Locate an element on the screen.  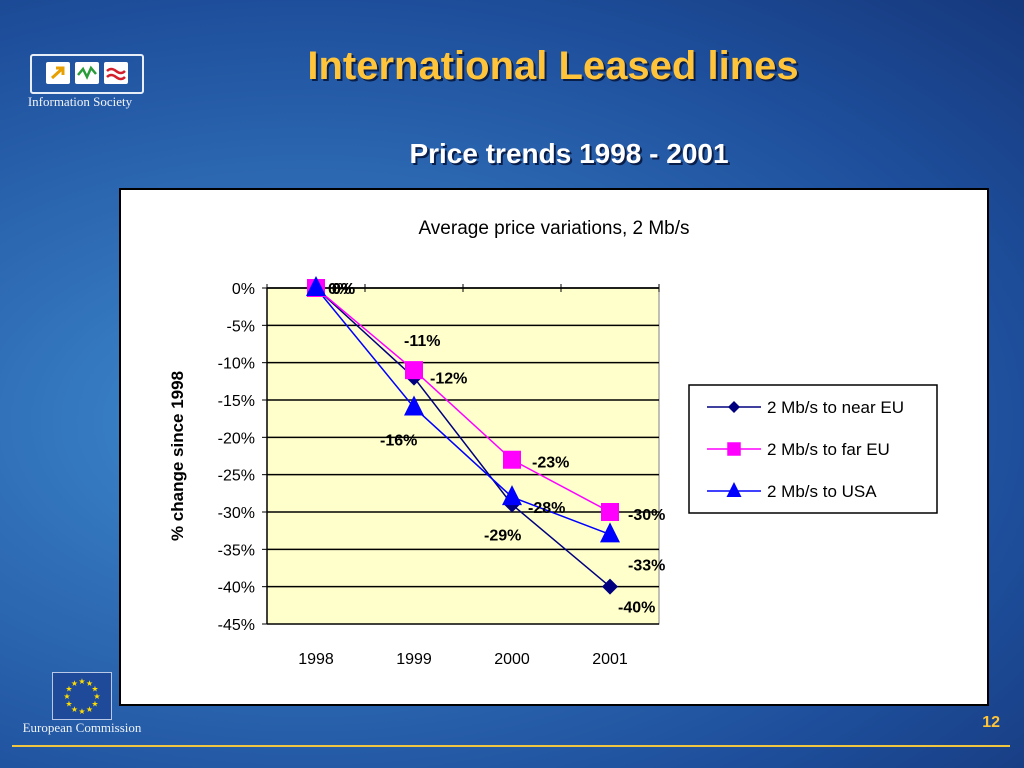
data-label: -16% is located at coordinates (398, 440).